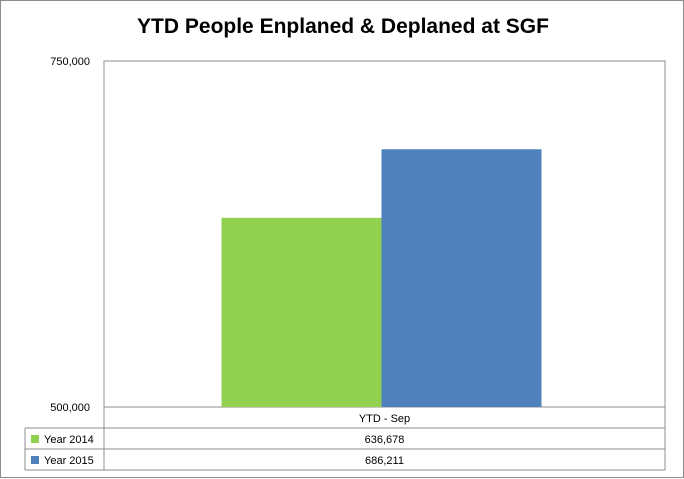  What do you see at coordinates (69, 461) in the screenshot?
I see `legend-label: Year 2015` at bounding box center [69, 461].